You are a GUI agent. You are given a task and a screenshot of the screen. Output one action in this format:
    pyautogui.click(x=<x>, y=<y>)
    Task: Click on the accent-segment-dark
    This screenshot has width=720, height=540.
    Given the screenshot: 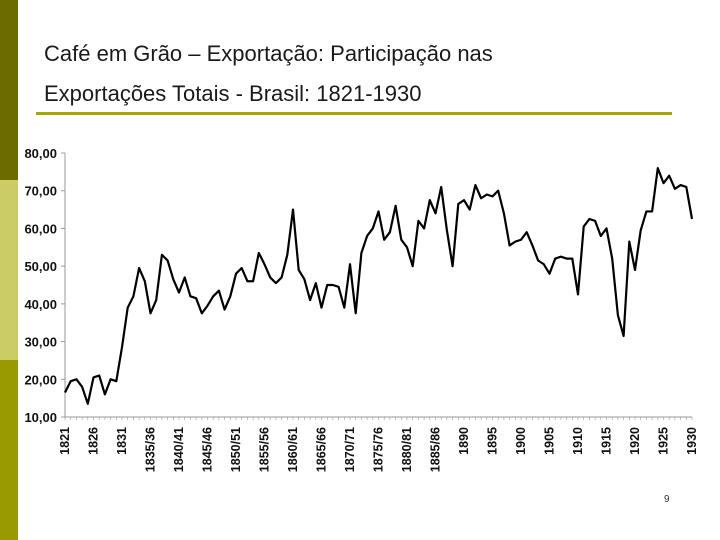 What is the action you would take?
    pyautogui.click(x=9, y=90)
    